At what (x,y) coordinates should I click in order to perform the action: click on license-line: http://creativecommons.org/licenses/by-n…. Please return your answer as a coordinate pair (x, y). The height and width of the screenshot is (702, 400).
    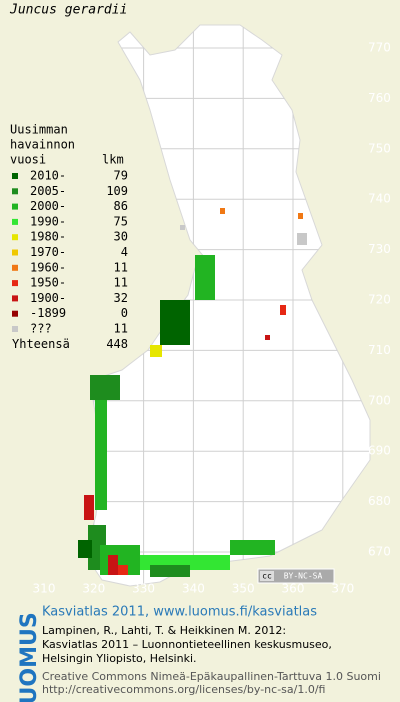
    Looking at the image, I should click on (183, 689).